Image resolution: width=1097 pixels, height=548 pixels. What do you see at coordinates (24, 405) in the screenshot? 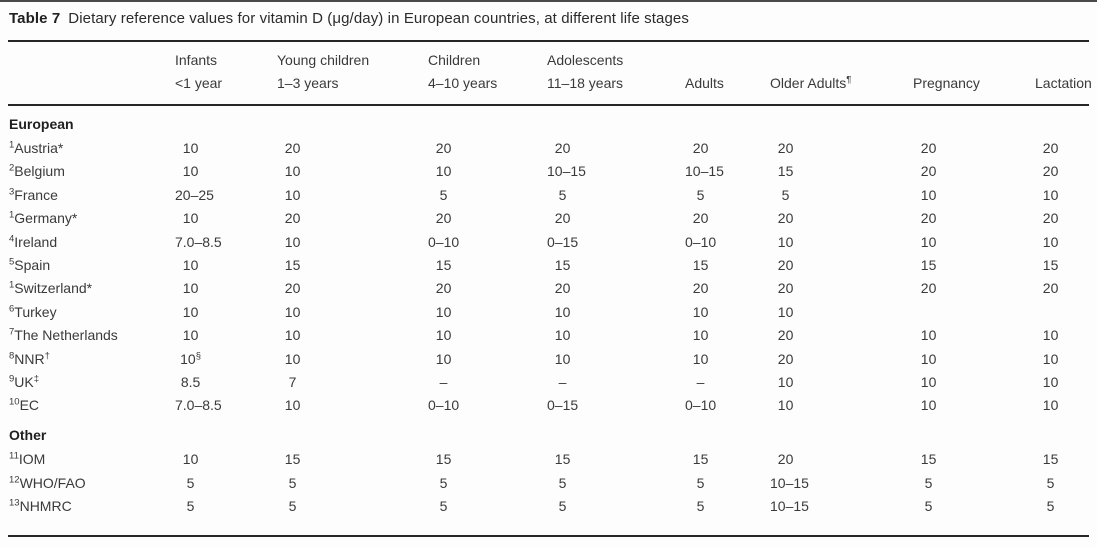
I see `row-label: 10EC` at bounding box center [24, 405].